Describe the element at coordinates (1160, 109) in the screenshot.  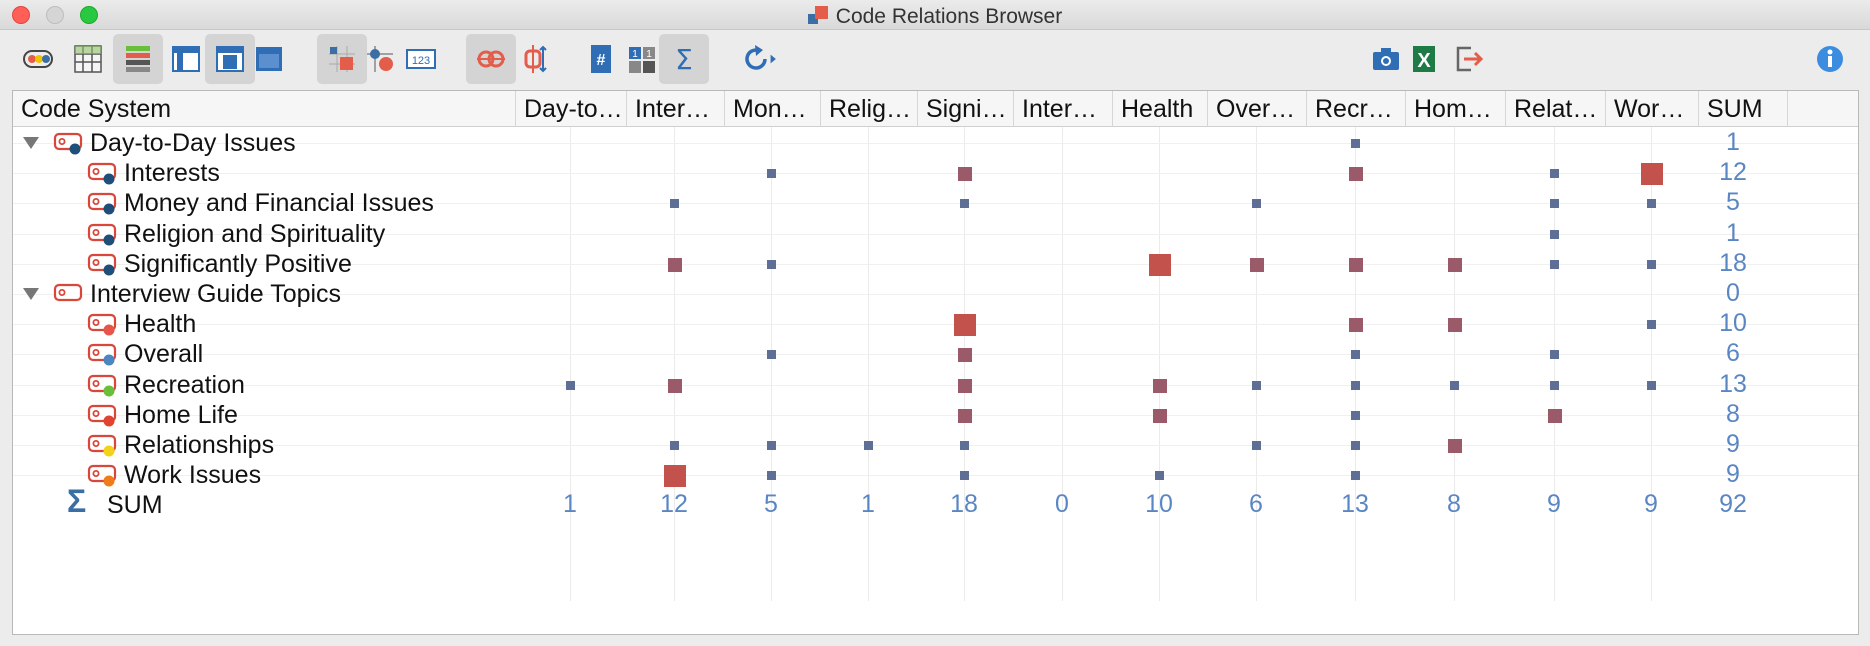
I see `column-header: Health` at that location.